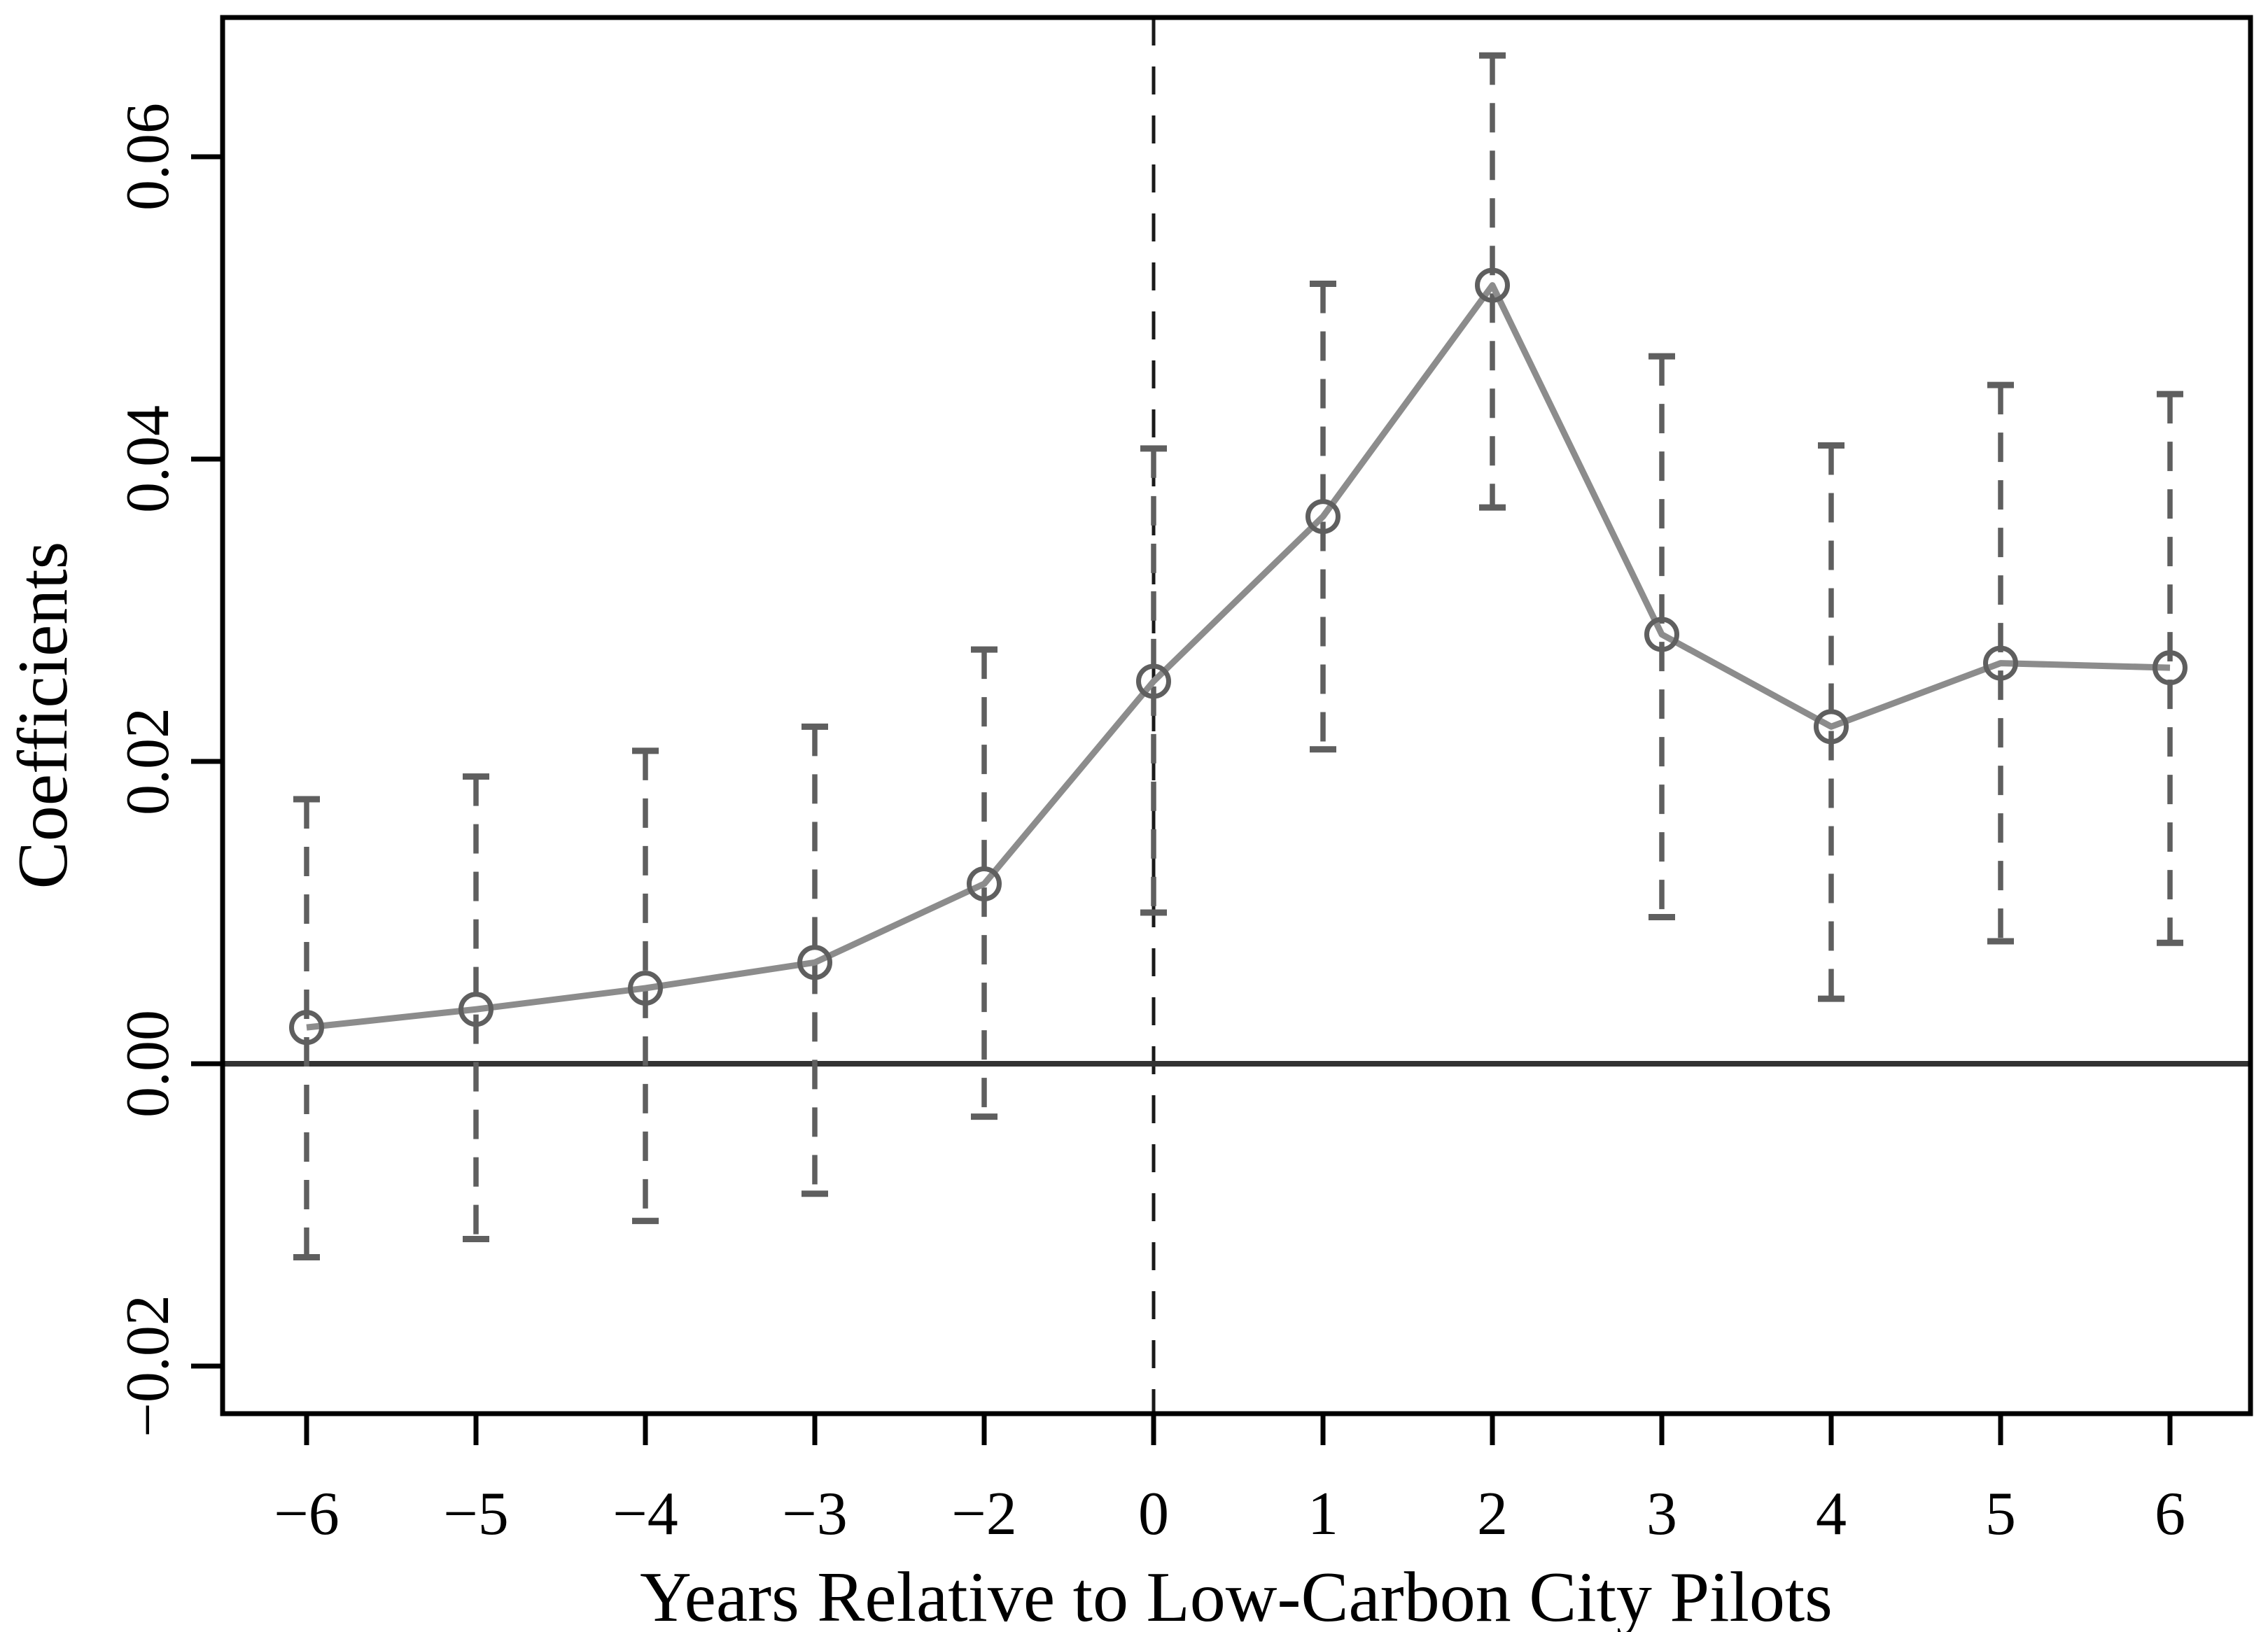 The height and width of the screenshot is (1632, 2268). What do you see at coordinates (148, 459) in the screenshot?
I see `y-tick-label: 0.04` at bounding box center [148, 459].